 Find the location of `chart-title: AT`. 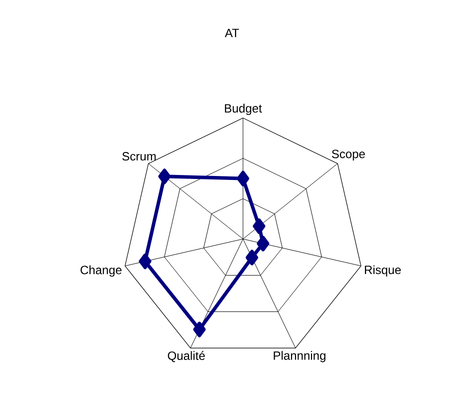

chart-title: AT is located at coordinates (231, 33).